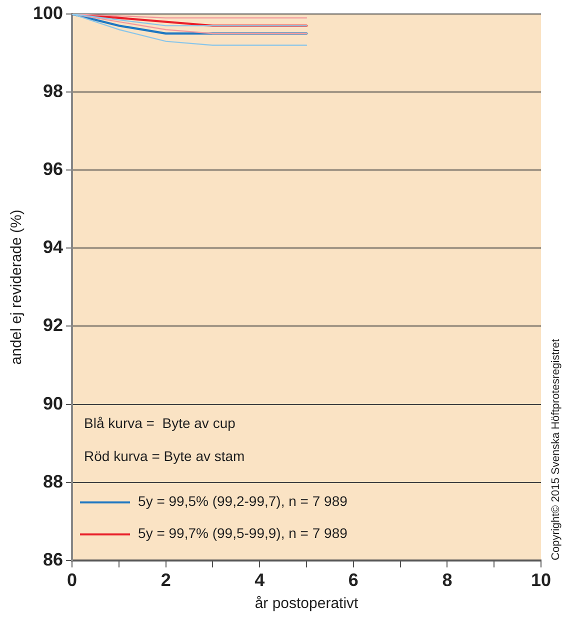 This screenshot has width=563, height=617. I want to click on legend-label: 5y = 99,5% (99,2-99,7), n = 7 989, so click(243, 501).